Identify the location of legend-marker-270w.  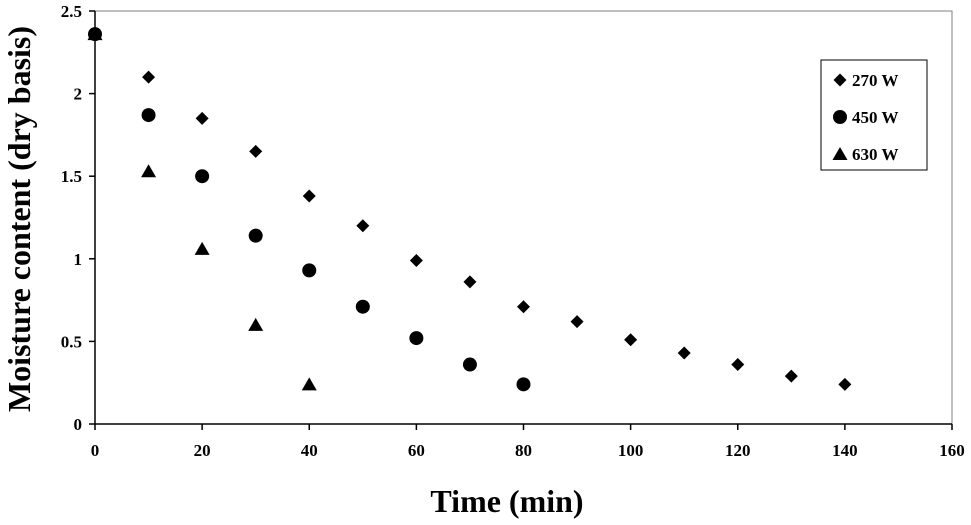
(840, 80).